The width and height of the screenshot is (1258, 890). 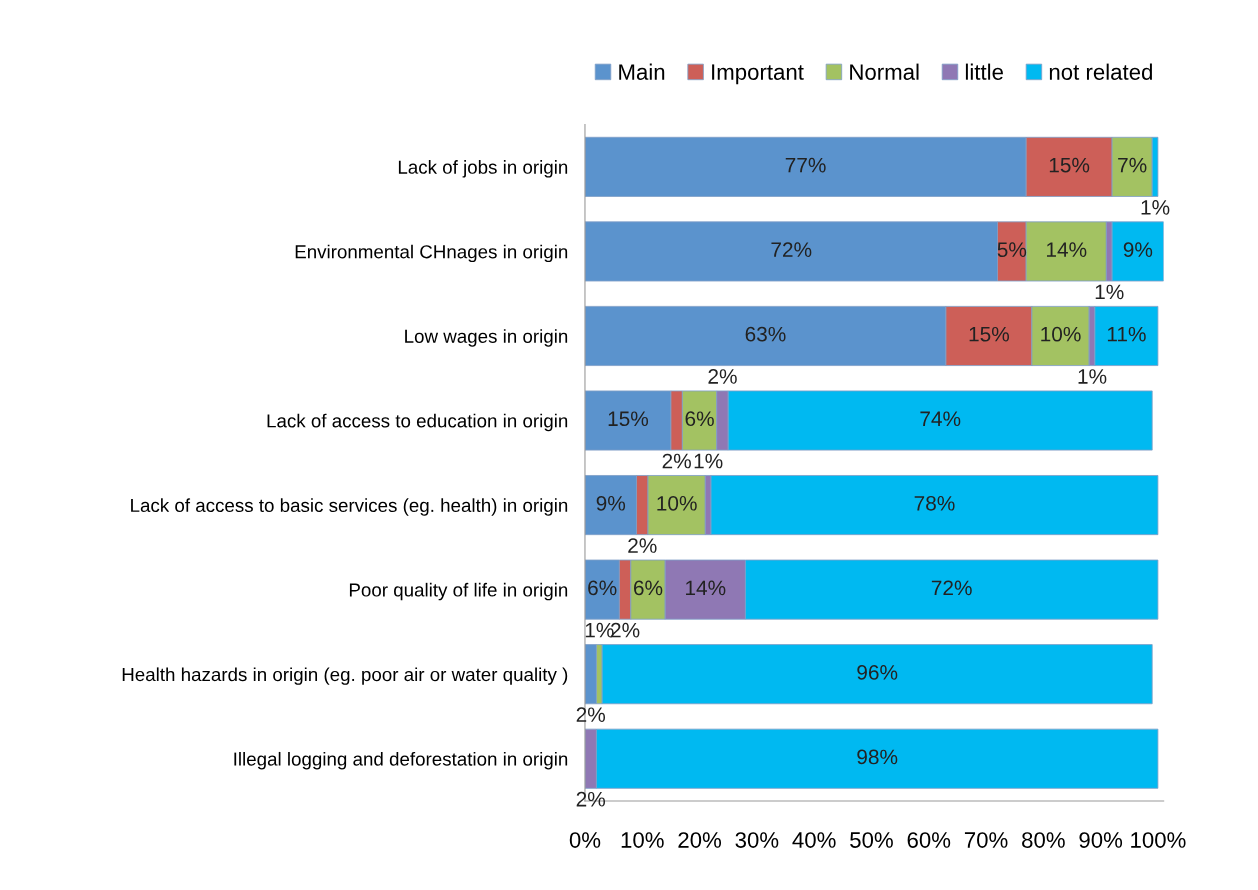 What do you see at coordinates (1100, 71) in the screenshot?
I see `legend-label: not related` at bounding box center [1100, 71].